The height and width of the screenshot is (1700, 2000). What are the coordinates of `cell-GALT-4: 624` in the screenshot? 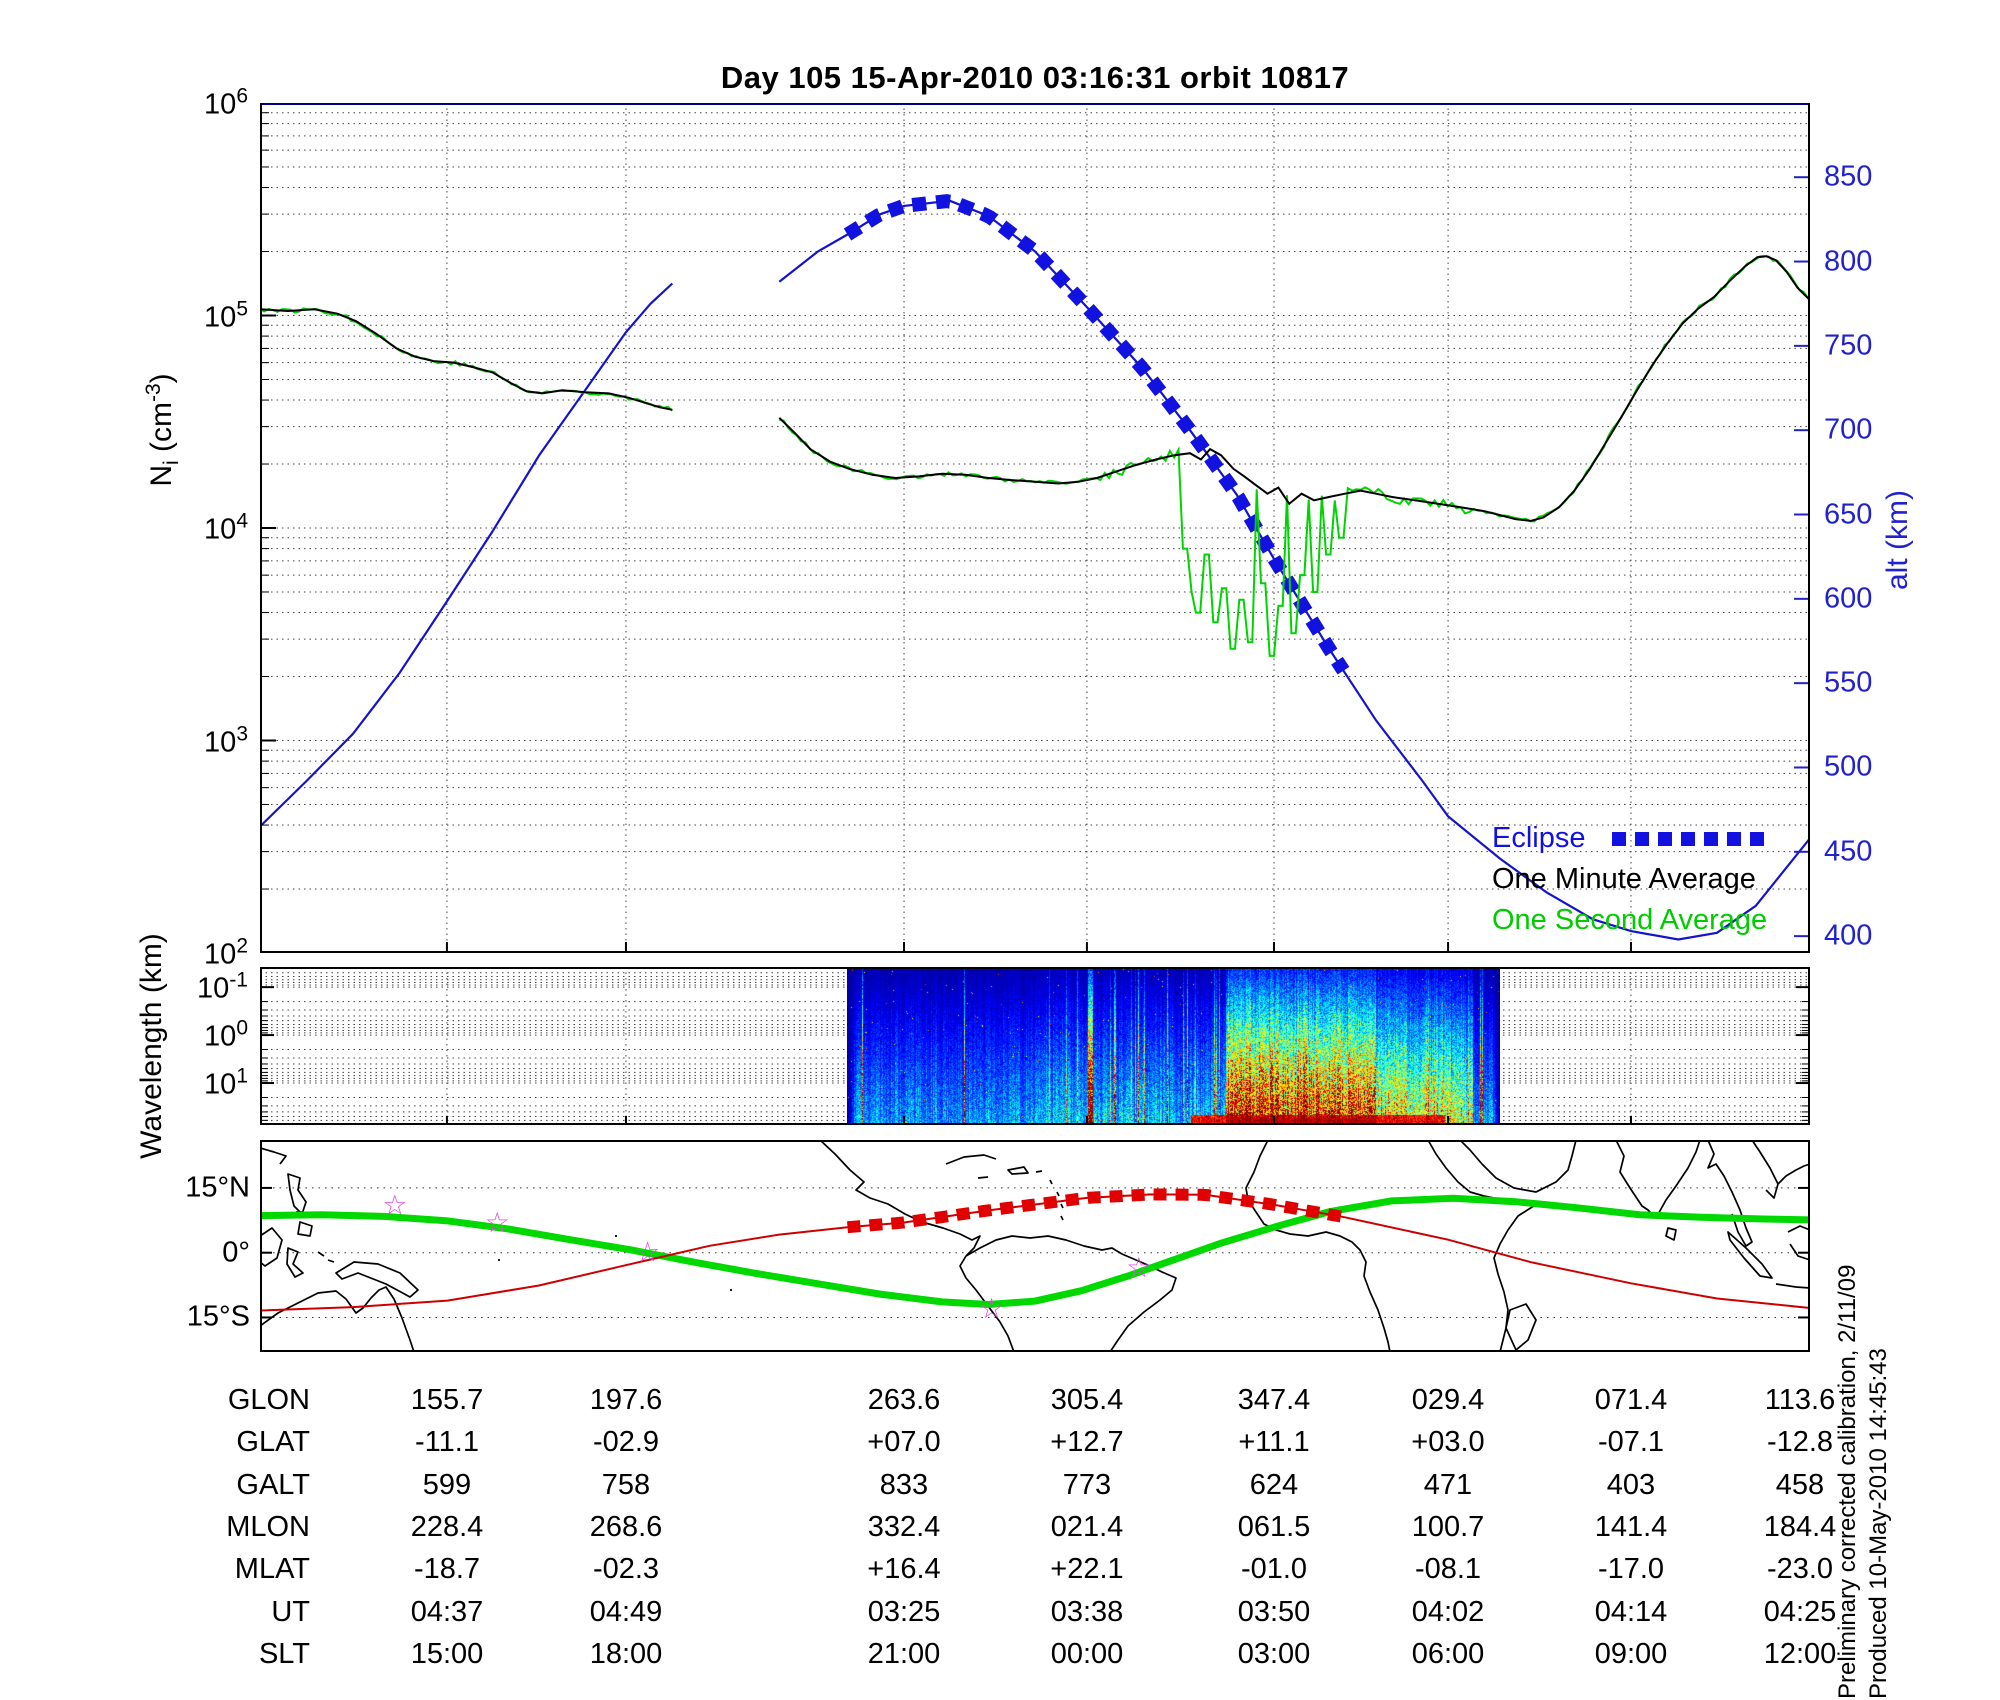 It's located at (1274, 1485).